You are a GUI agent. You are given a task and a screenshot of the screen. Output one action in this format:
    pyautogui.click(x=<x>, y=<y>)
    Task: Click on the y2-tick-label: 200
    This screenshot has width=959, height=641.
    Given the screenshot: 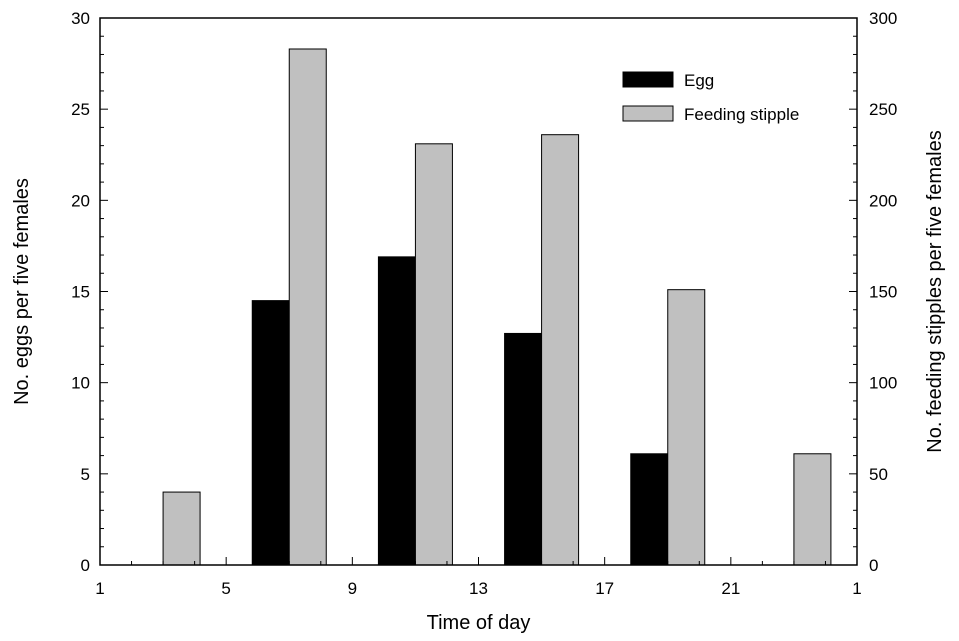 What is the action you would take?
    pyautogui.click(x=883, y=200)
    